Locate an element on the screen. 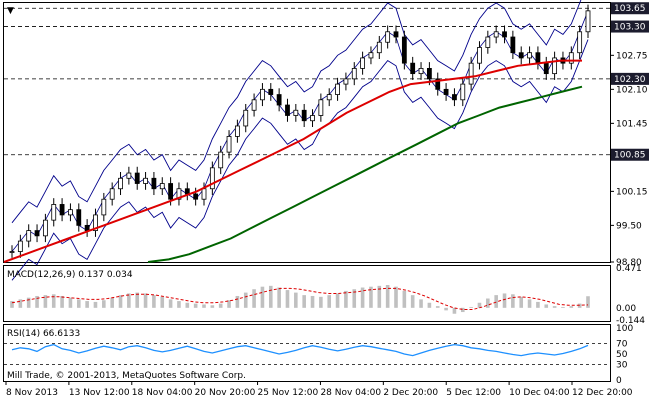 The width and height of the screenshot is (650, 400). rsi-plot is located at coordinates (307, 354).